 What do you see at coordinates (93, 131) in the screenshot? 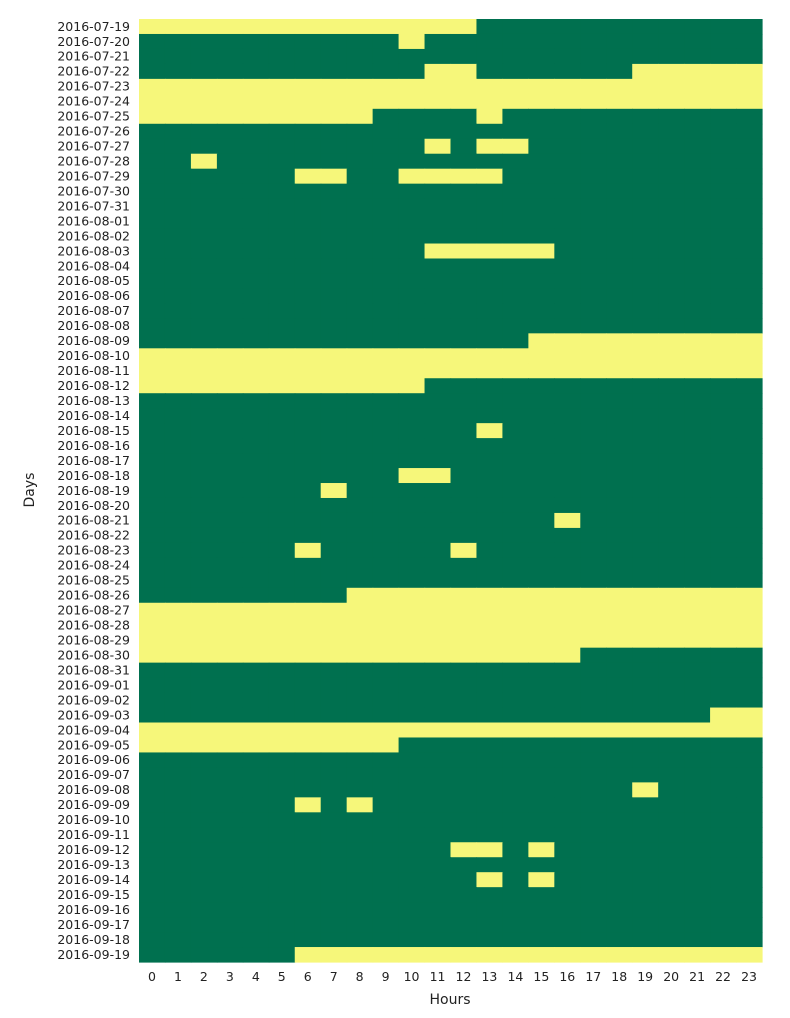
I see `y-tick-label: 2016-07-26` at bounding box center [93, 131].